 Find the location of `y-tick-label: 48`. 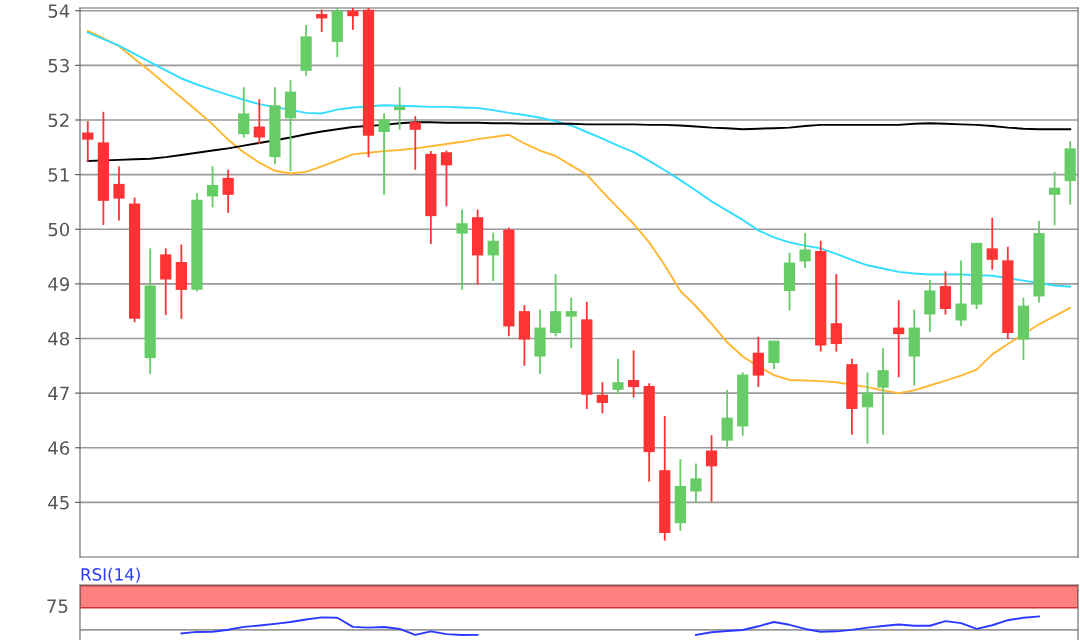

y-tick-label: 48 is located at coordinates (59, 338).